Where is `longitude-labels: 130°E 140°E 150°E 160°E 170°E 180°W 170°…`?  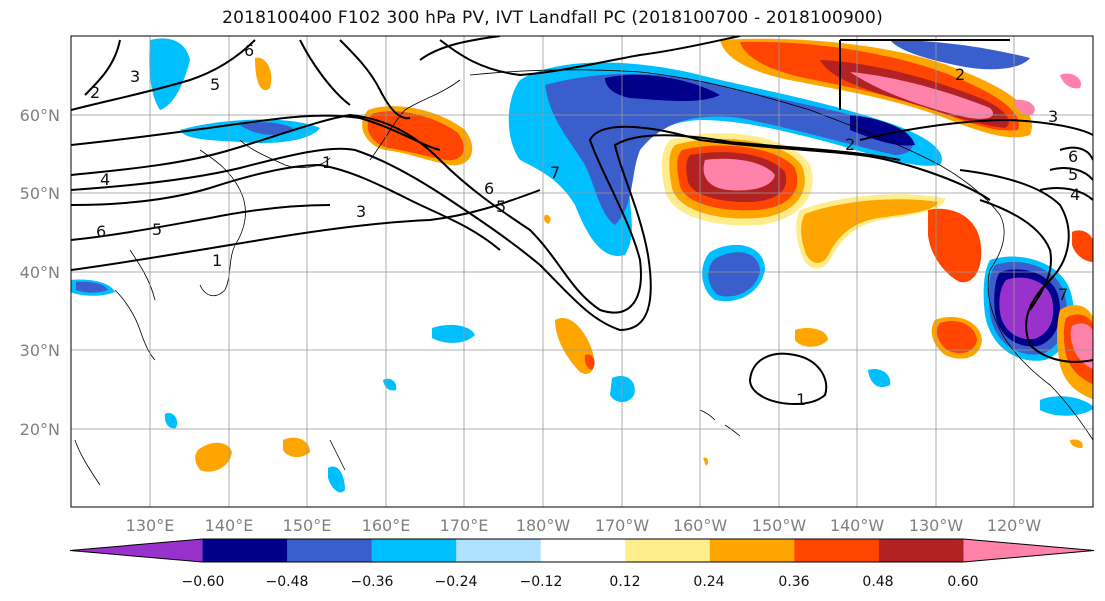
longitude-labels: 130°E 140°E 150°E 160°E 170°E 180°W 170°… is located at coordinates (584, 525).